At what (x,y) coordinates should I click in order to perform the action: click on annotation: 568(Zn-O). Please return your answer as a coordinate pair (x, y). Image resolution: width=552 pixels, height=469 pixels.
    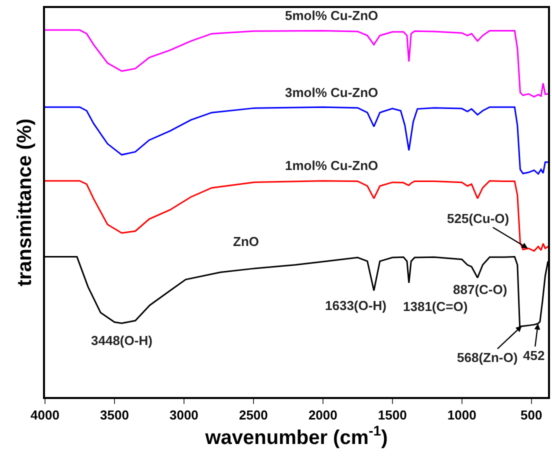
    Looking at the image, I should click on (487, 357).